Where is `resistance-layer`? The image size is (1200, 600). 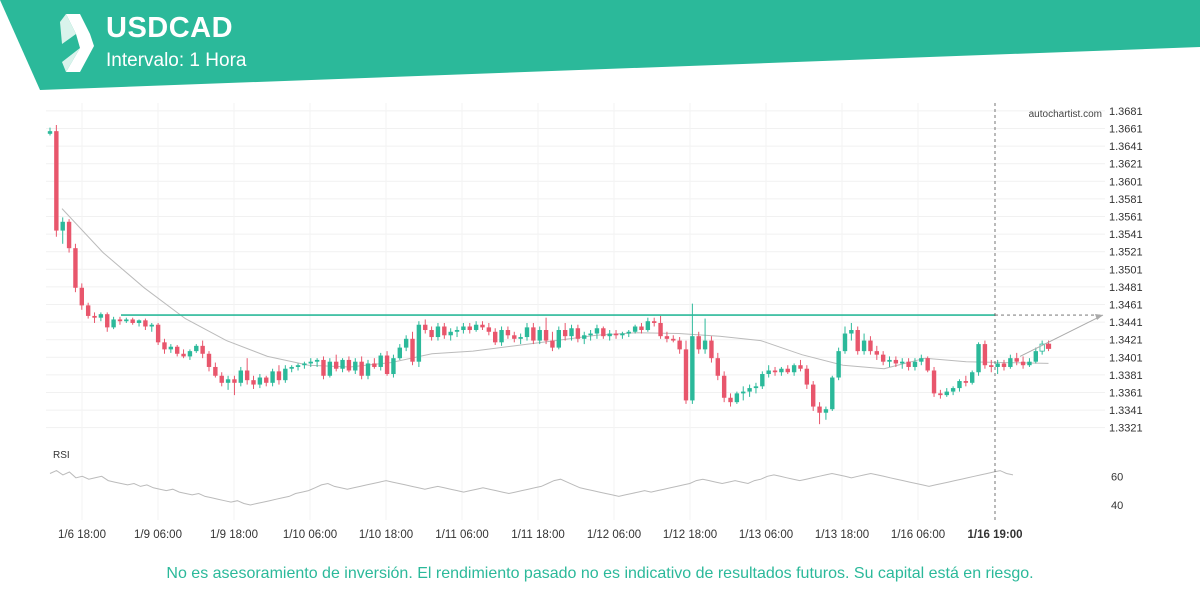
resistance-layer is located at coordinates (612, 335).